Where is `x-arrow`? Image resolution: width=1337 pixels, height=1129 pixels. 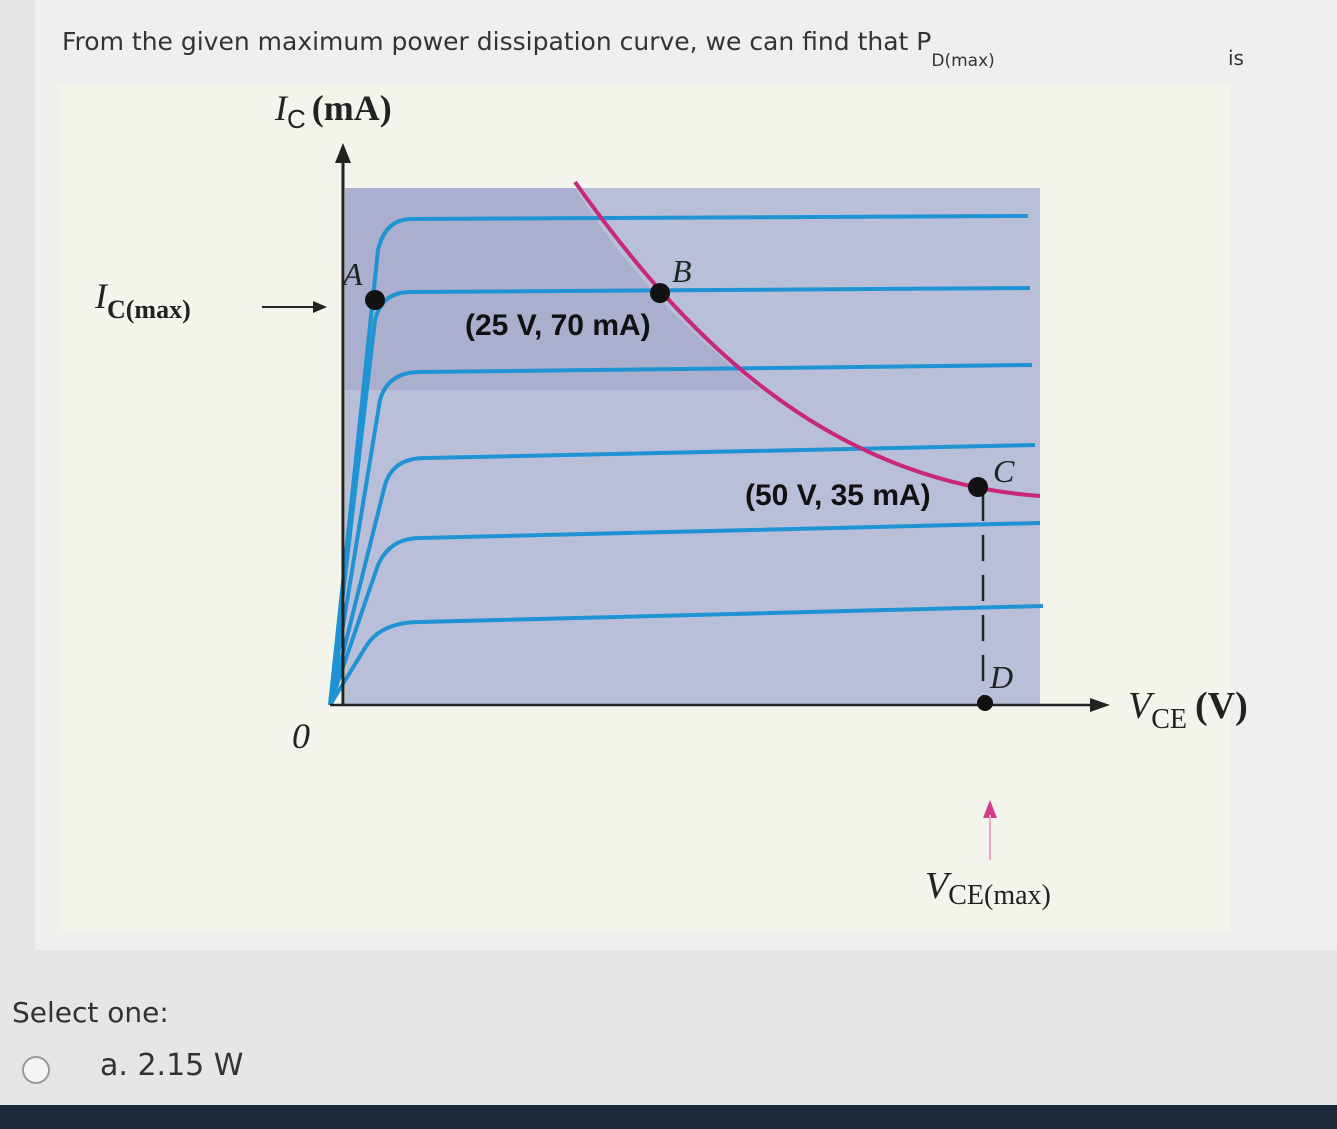
x-arrow is located at coordinates (1100, 705).